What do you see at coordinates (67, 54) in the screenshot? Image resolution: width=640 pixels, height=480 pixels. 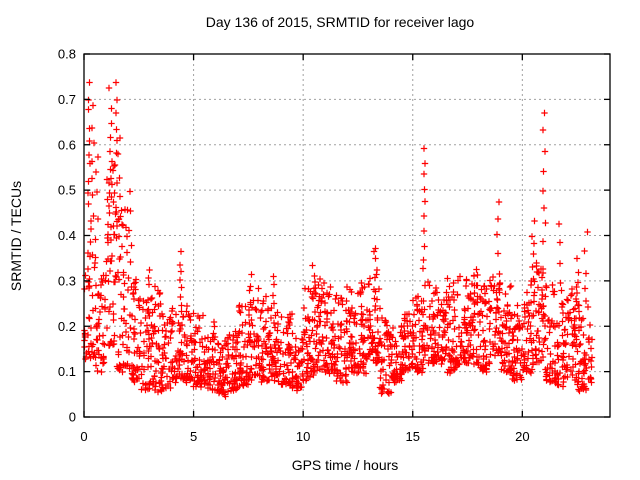 I see `y-tick-label: 0.8` at bounding box center [67, 54].